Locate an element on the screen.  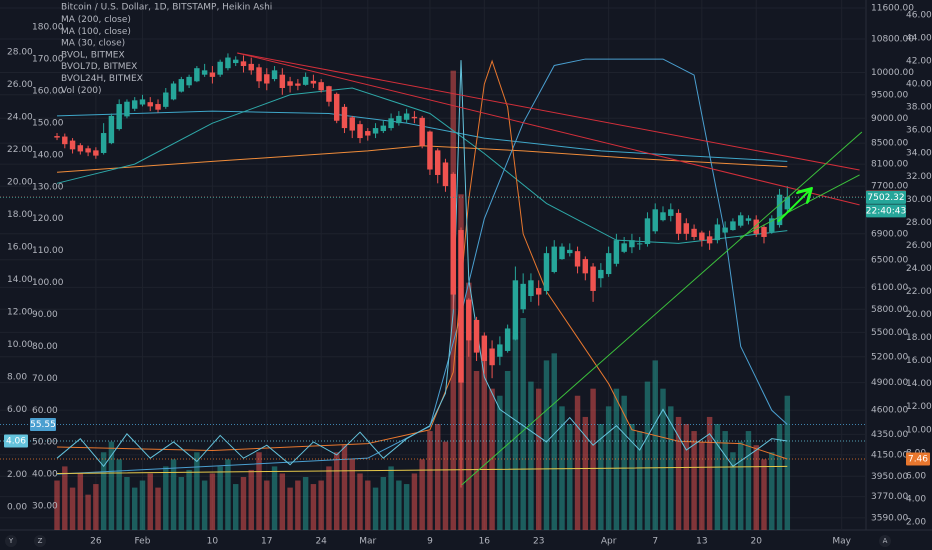
y-tick-label: 6.00 is located at coordinates (17, 410).